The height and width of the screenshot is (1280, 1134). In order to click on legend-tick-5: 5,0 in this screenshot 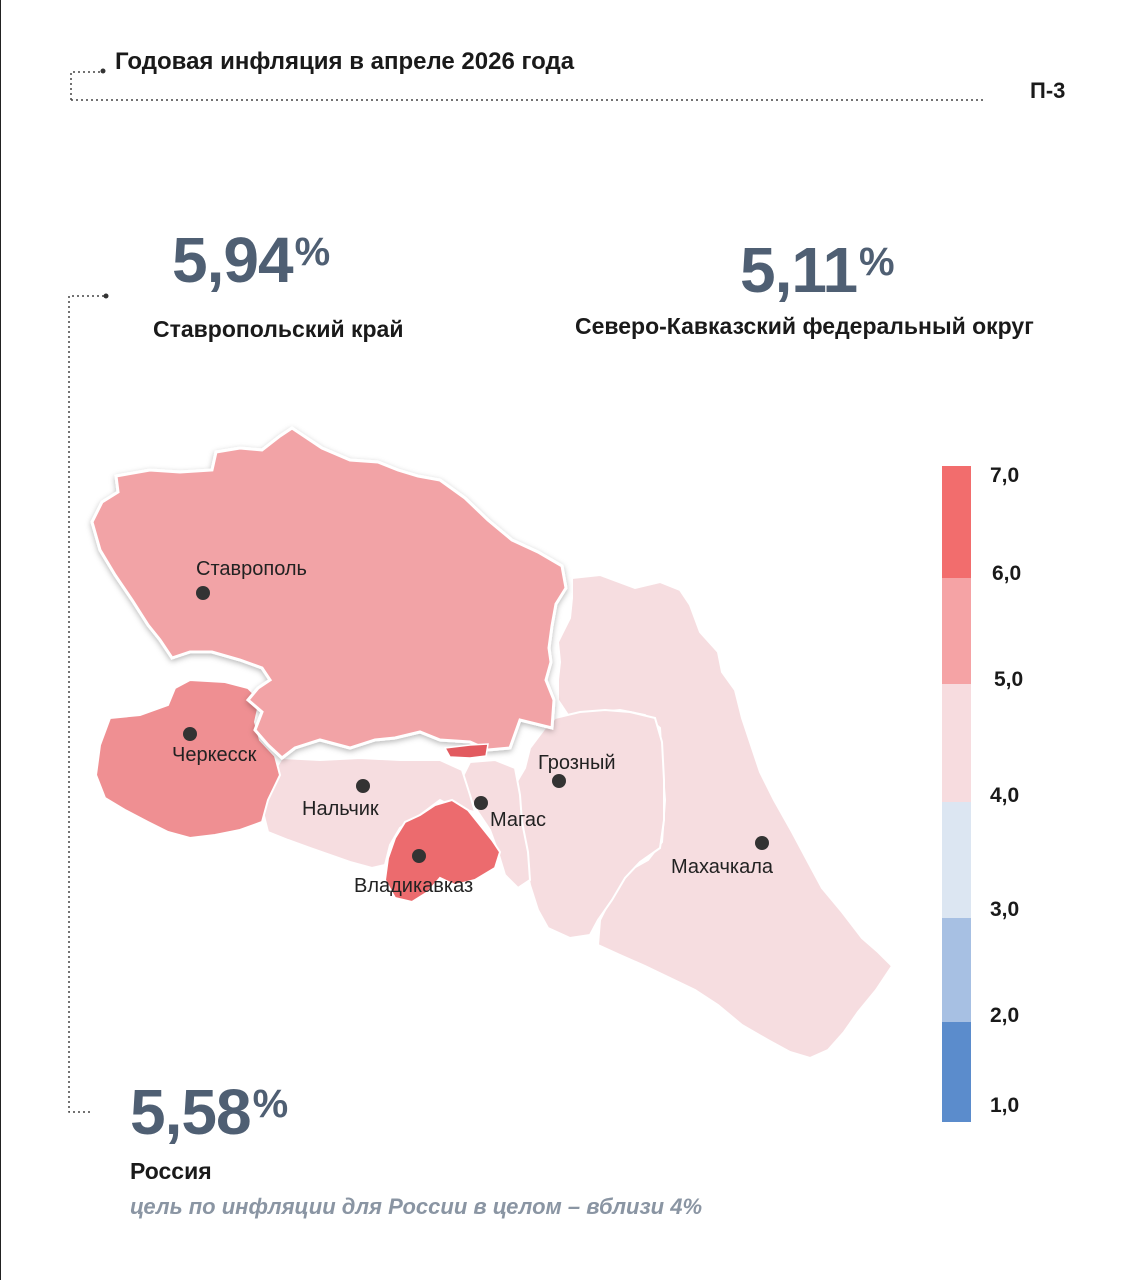, I will do `click(1008, 679)`.